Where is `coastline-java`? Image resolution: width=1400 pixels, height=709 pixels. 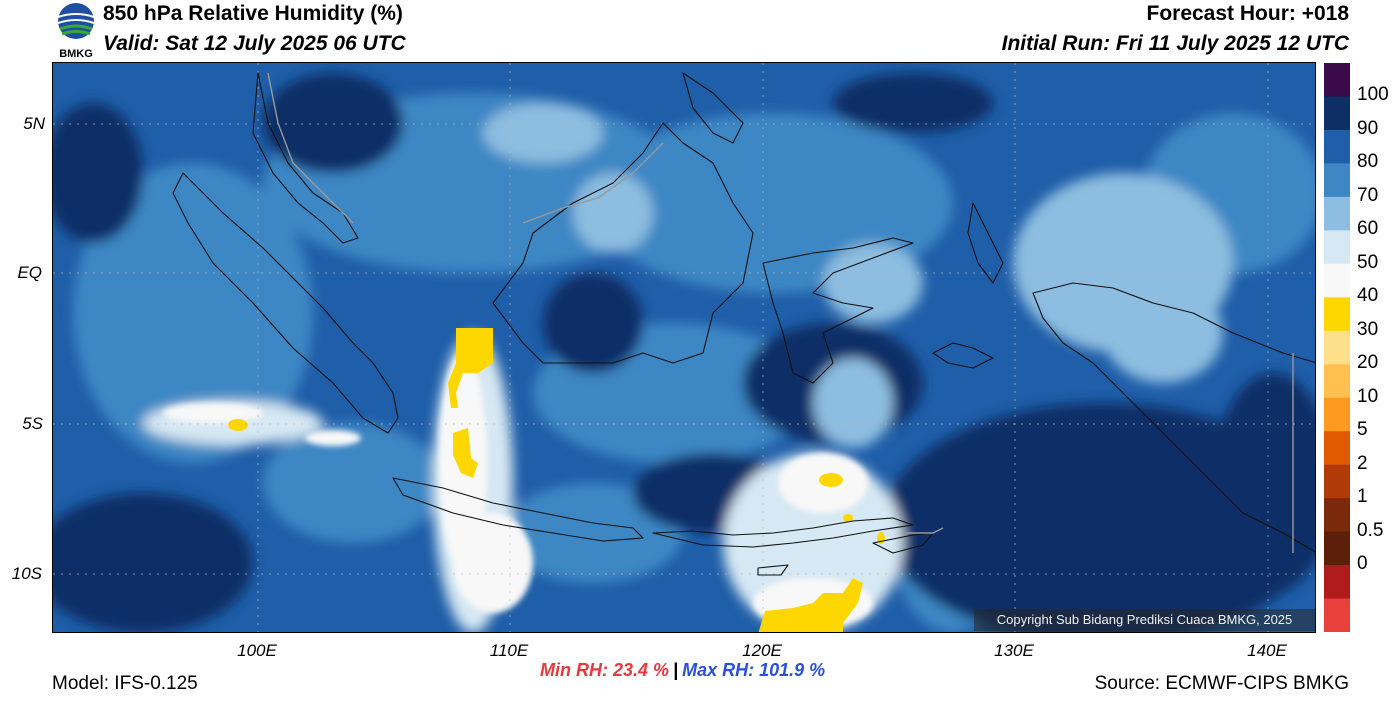
coastline-java is located at coordinates (518, 509).